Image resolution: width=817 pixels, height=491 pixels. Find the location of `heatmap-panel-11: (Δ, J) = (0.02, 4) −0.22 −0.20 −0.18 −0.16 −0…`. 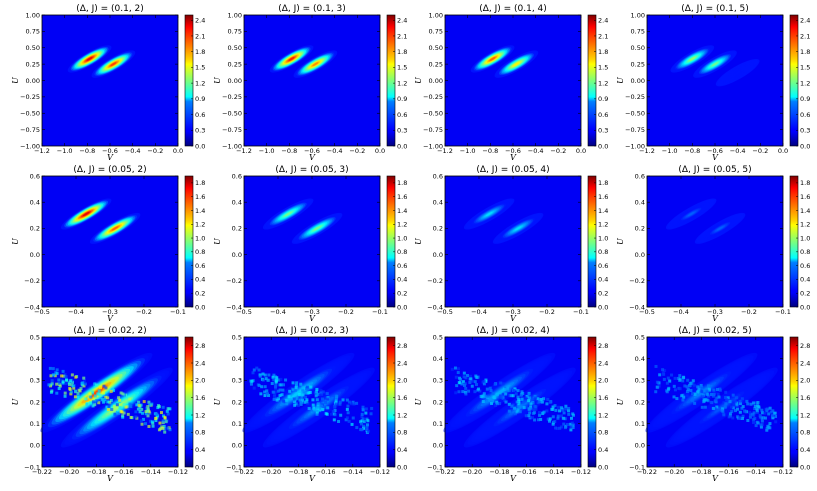

heatmap-panel-11: (Δ, J) = (0.02, 4) −0.22 −0.20 −0.18 −0.16 −0… is located at coordinates (511, 404).